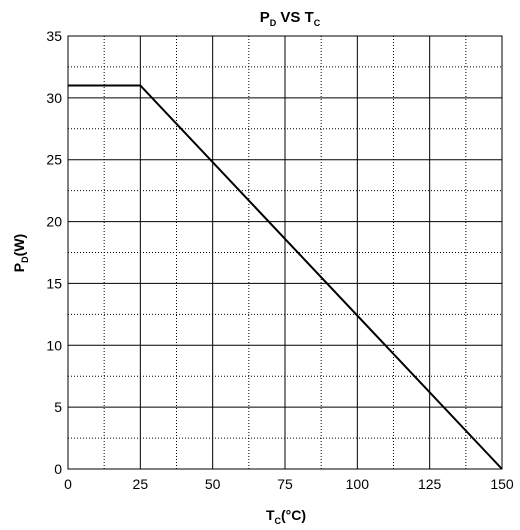 The width and height of the screenshot is (520, 530). Describe the element at coordinates (54, 222) in the screenshot. I see `y-tick-label: 20` at that location.